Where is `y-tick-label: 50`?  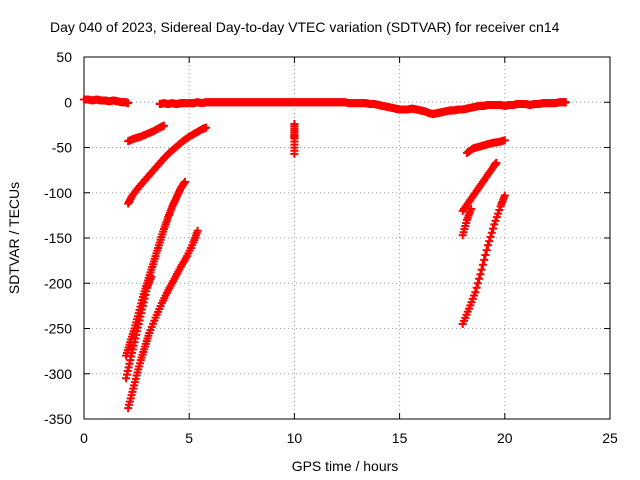
y-tick-label: 50 is located at coordinates (64, 57).